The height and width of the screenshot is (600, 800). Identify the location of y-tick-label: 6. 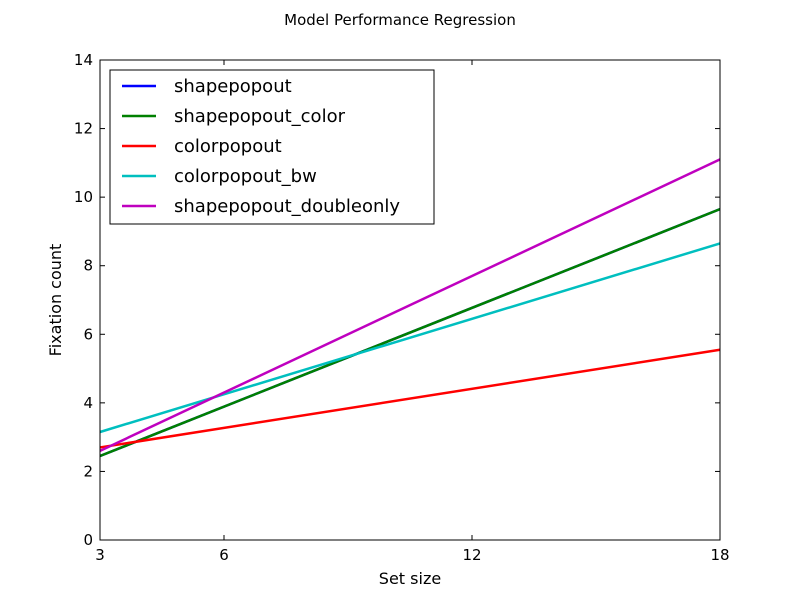
(88, 334).